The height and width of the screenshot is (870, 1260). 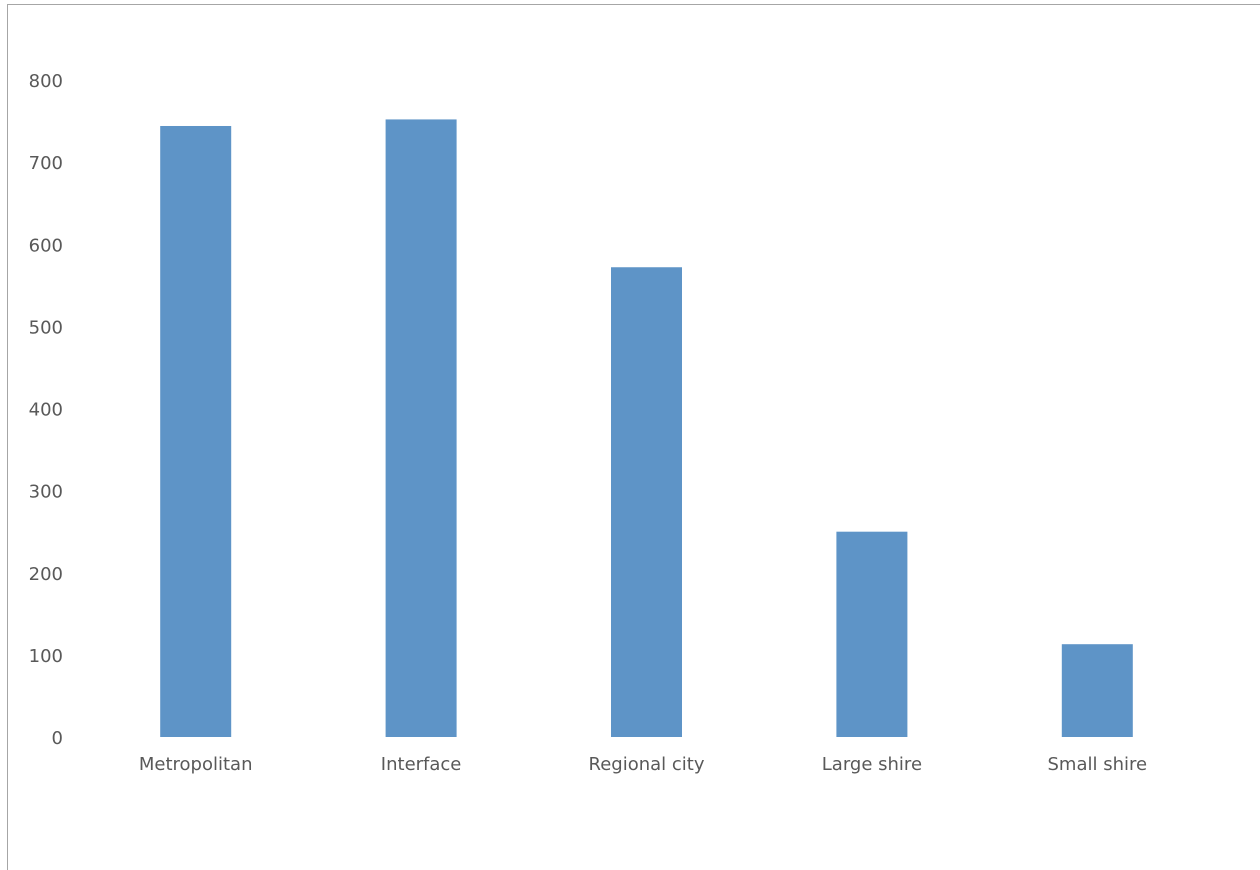 I want to click on x-tick-label: Large shire, so click(x=872, y=764).